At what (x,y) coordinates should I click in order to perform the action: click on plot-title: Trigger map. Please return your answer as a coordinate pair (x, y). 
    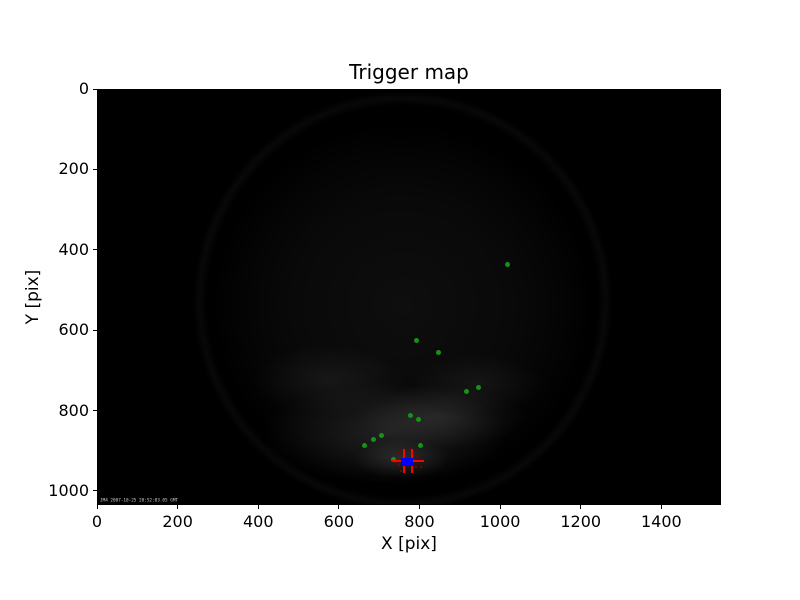
    Looking at the image, I should click on (409, 72).